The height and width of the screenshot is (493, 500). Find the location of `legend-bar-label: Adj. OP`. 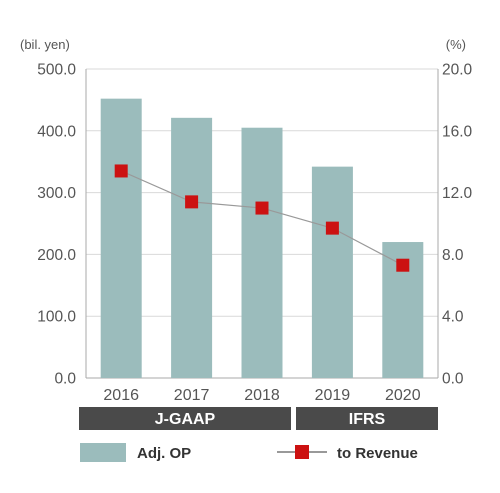

legend-bar-label: Adj. OP is located at coordinates (164, 453).